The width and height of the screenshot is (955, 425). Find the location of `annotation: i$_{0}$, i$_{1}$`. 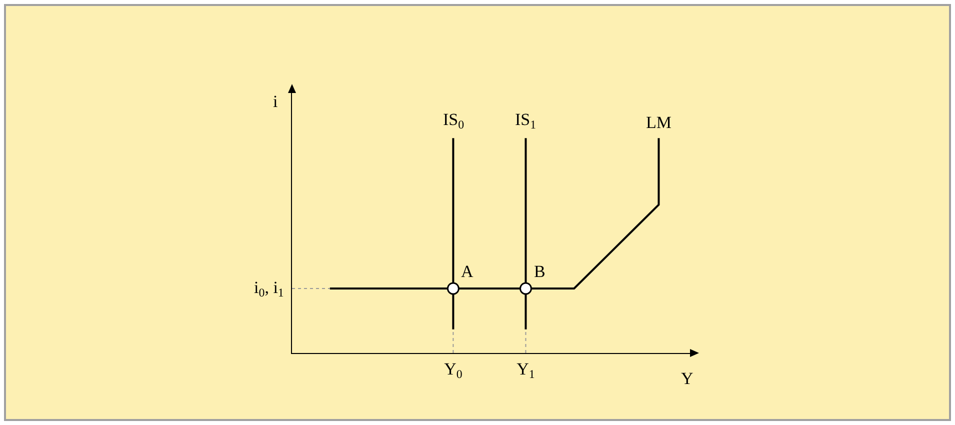

annotation: i$_{0}$, i$_{1}$ is located at coordinates (269, 289).